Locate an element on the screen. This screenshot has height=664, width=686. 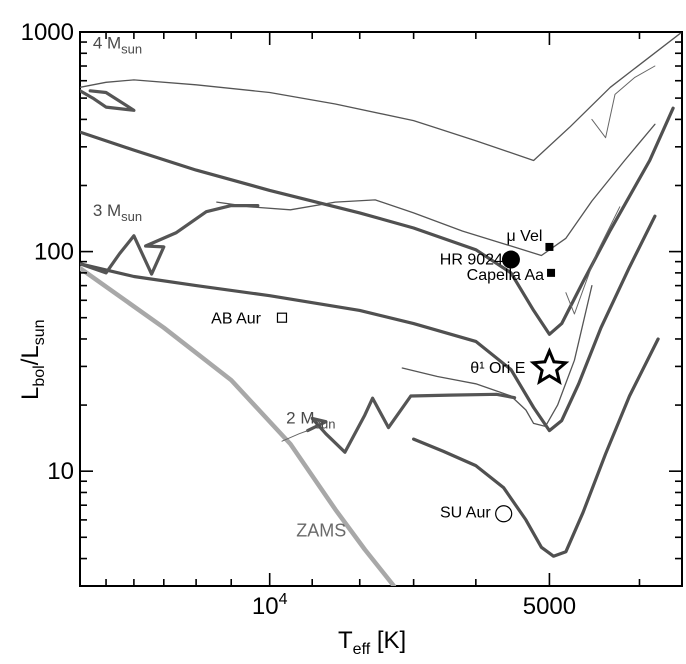
x-axis-label-unit: [K] is located at coordinates (388, 640).